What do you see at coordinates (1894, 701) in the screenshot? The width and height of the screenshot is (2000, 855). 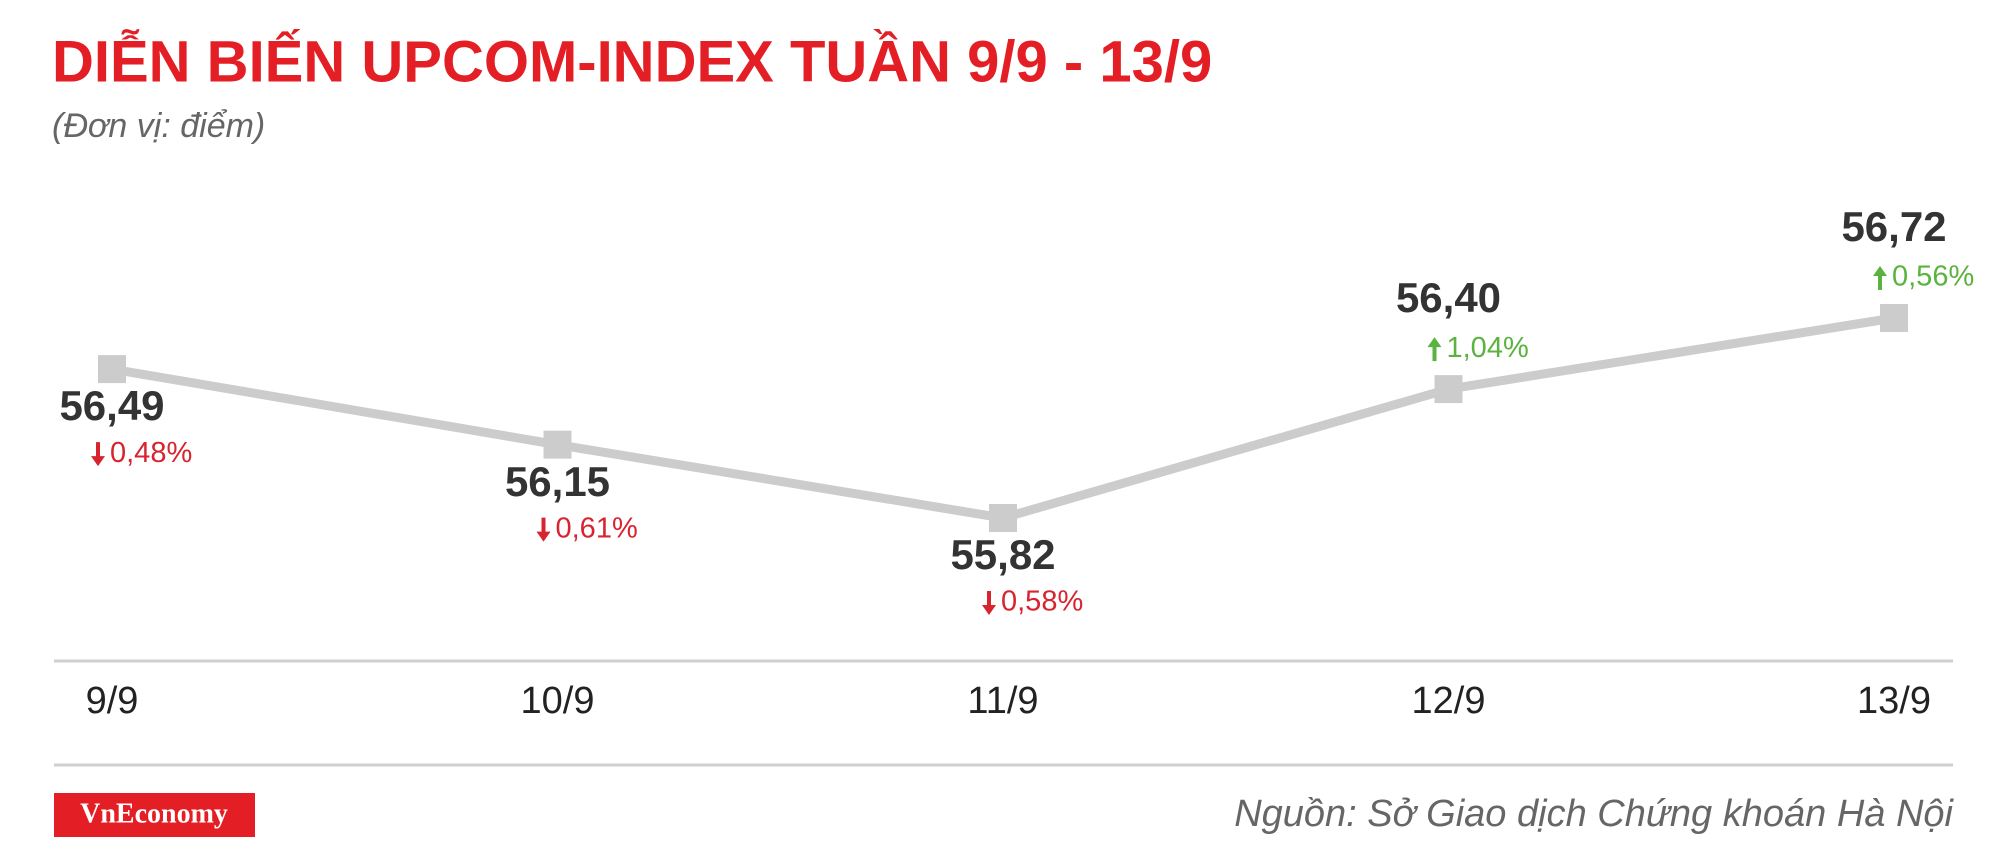 I see `x-tick-label: 13/9` at bounding box center [1894, 701].